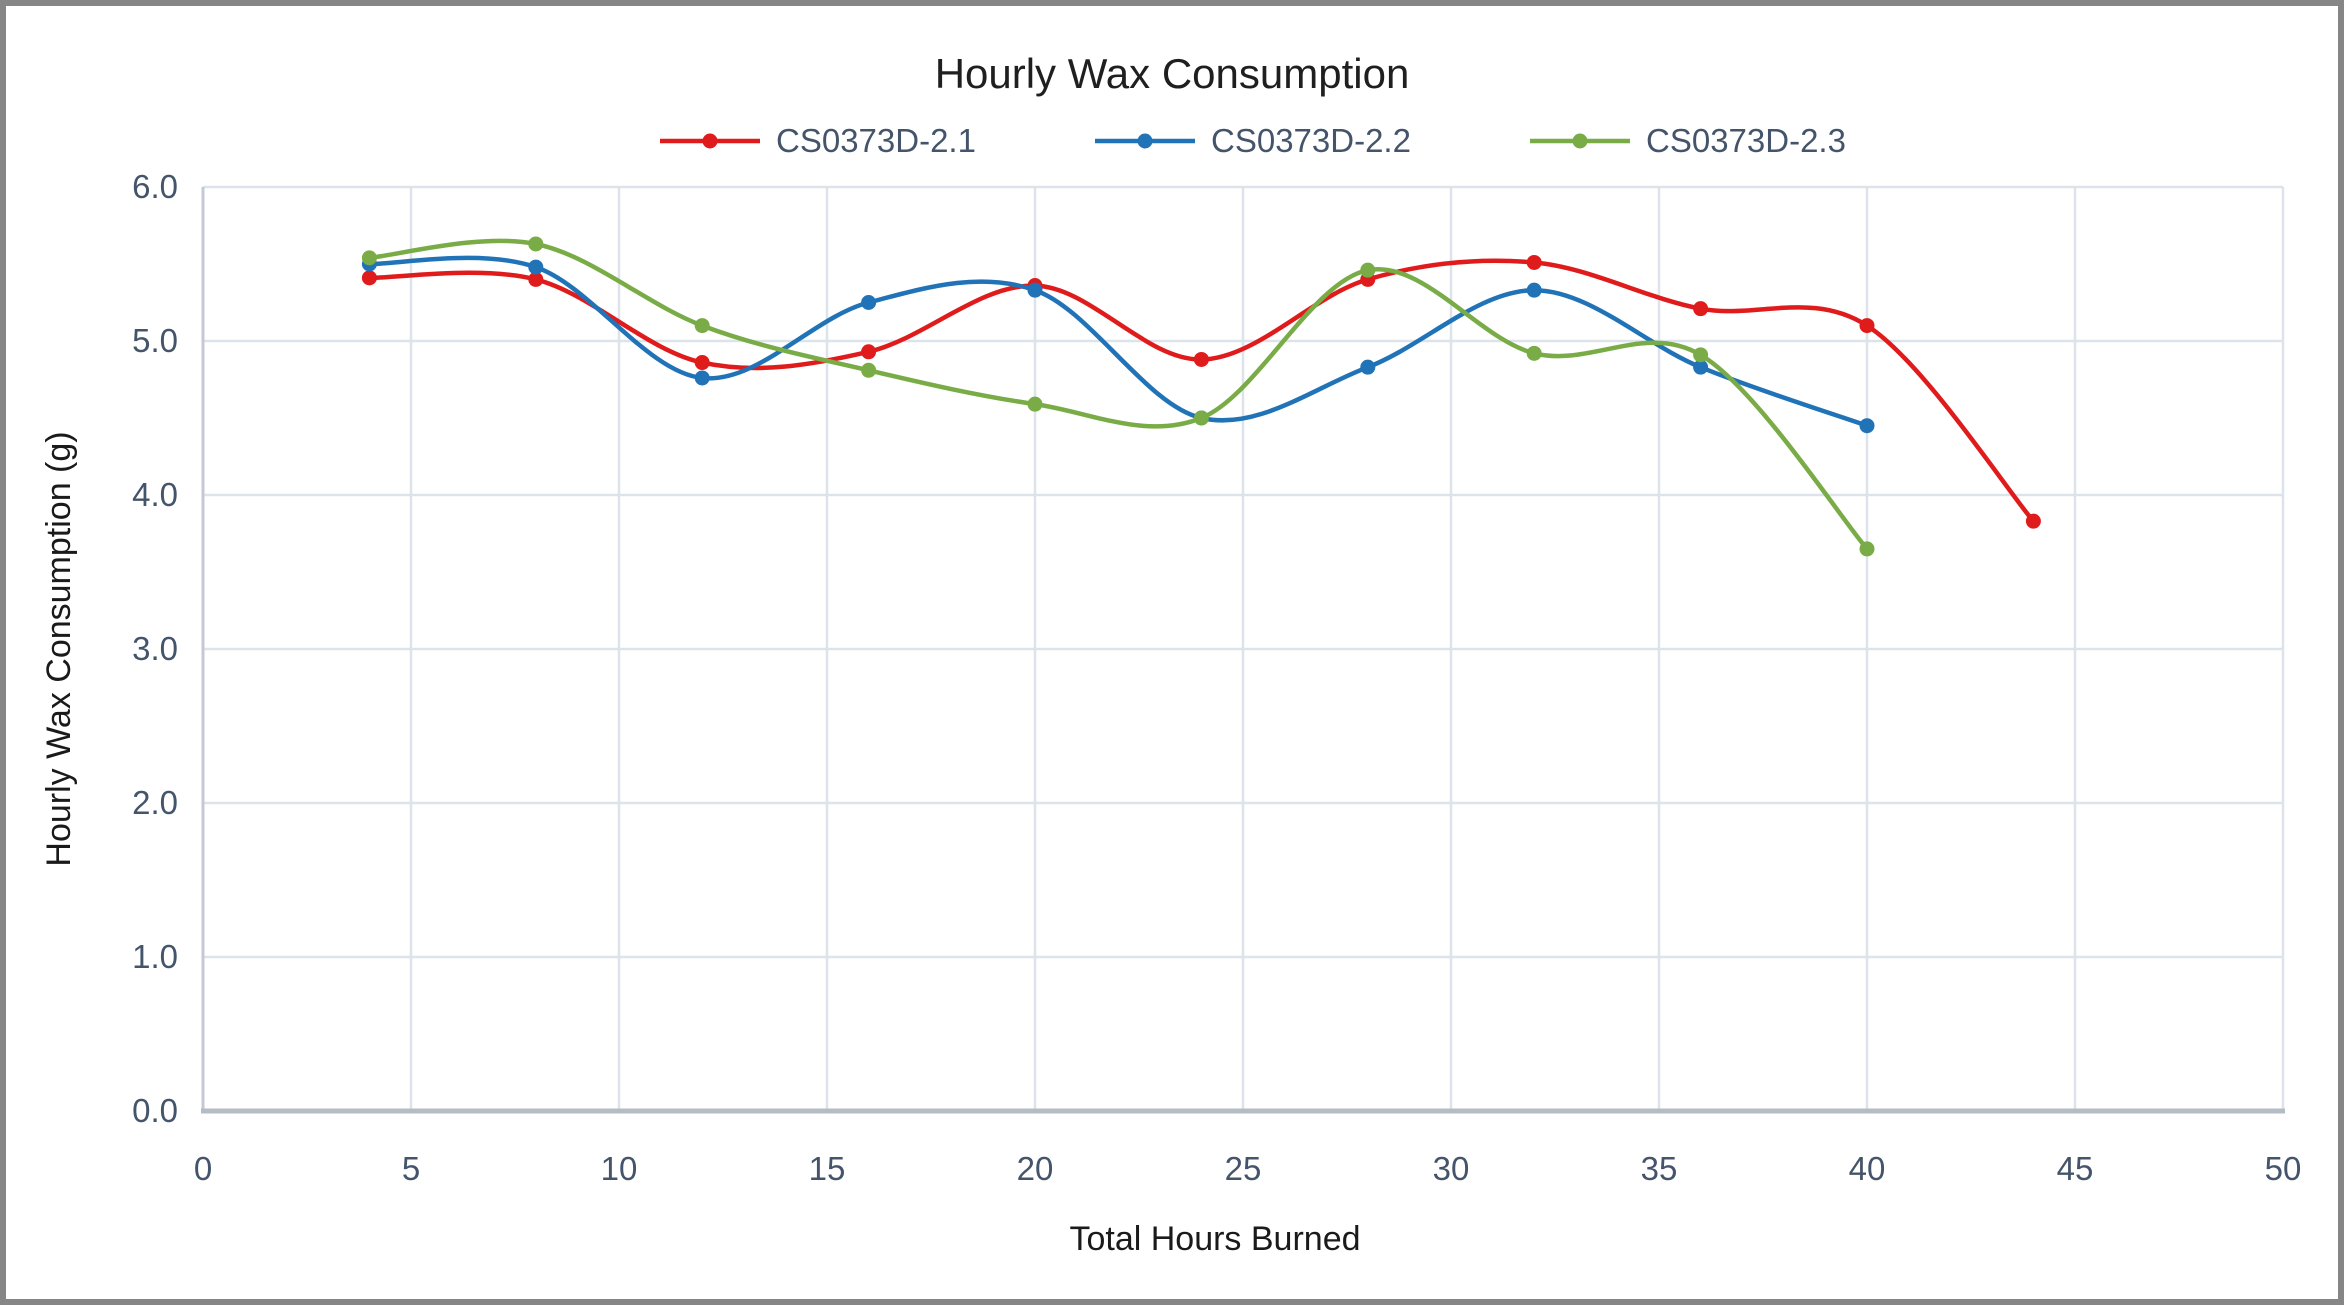 Image resolution: width=2344 pixels, height=1305 pixels. What do you see at coordinates (2075, 1168) in the screenshot?
I see `x-tick-label: 45` at bounding box center [2075, 1168].